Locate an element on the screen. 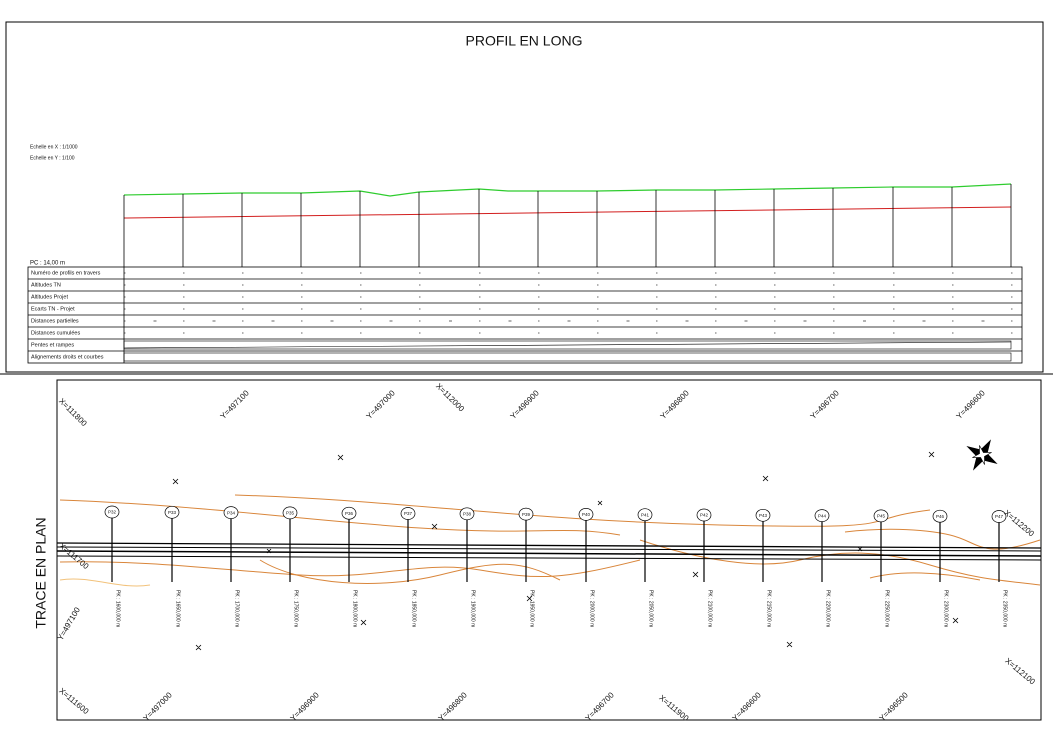  station-label: P43 is located at coordinates (763, 515).